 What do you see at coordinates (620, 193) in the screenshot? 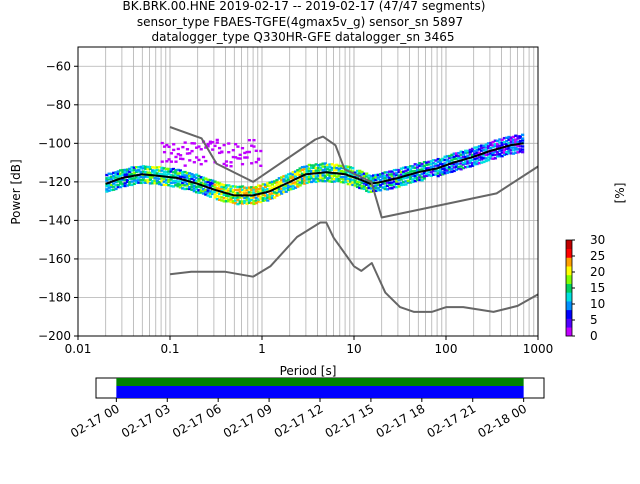
I see `colorbar-label: [%]` at bounding box center [620, 193].